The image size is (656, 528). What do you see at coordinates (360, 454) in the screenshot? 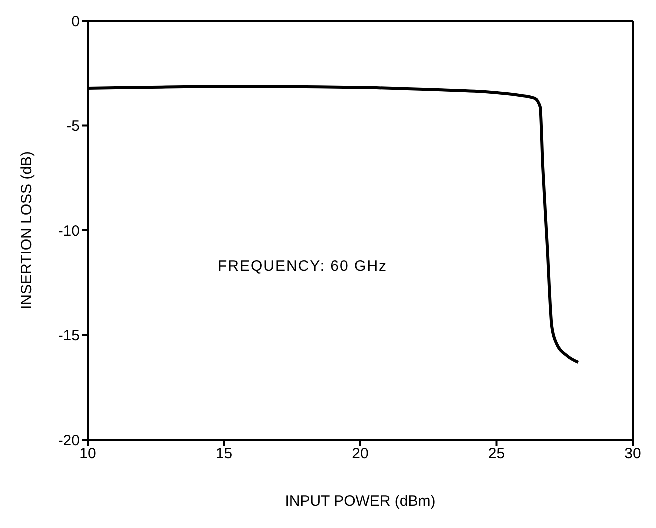
I see `x-tick-label: 20` at bounding box center [360, 454].